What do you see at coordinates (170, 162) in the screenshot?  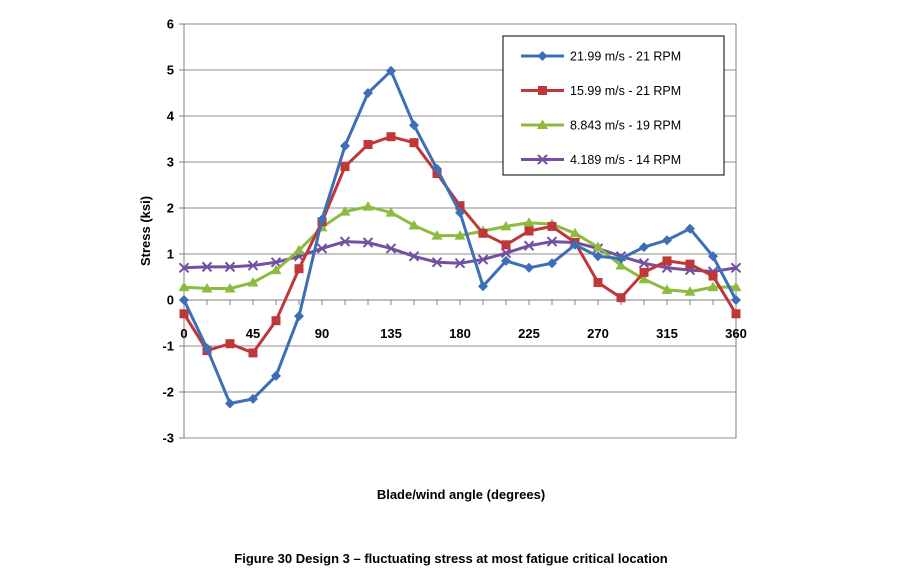 I see `y-tick-label: 3` at bounding box center [170, 162].